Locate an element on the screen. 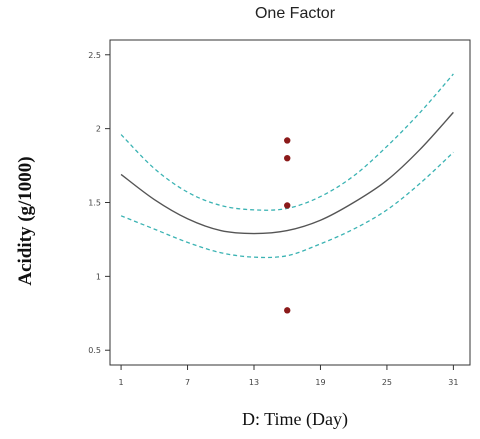 The image size is (480, 439). y-tick-label: 1.5 is located at coordinates (94, 203).